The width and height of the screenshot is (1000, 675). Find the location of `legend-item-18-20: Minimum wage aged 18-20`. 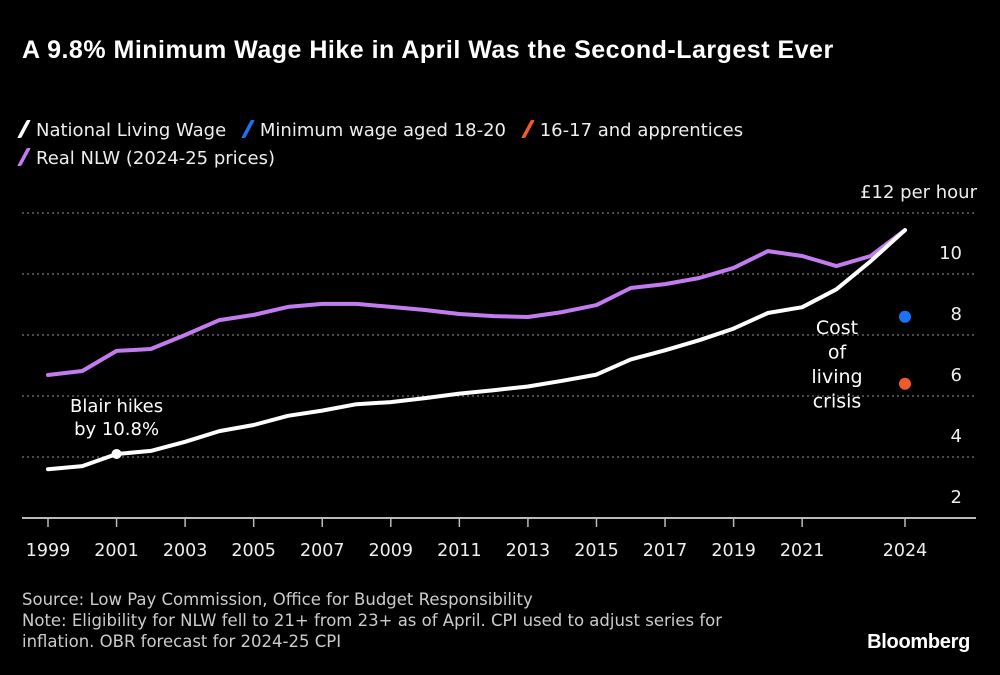

legend-item-18-20: Minimum wage aged 18-20 is located at coordinates (373, 131).